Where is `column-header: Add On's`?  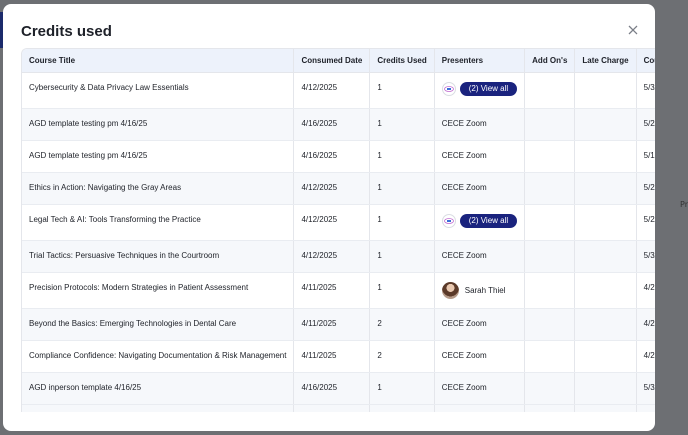
column-header: Add On's is located at coordinates (550, 61).